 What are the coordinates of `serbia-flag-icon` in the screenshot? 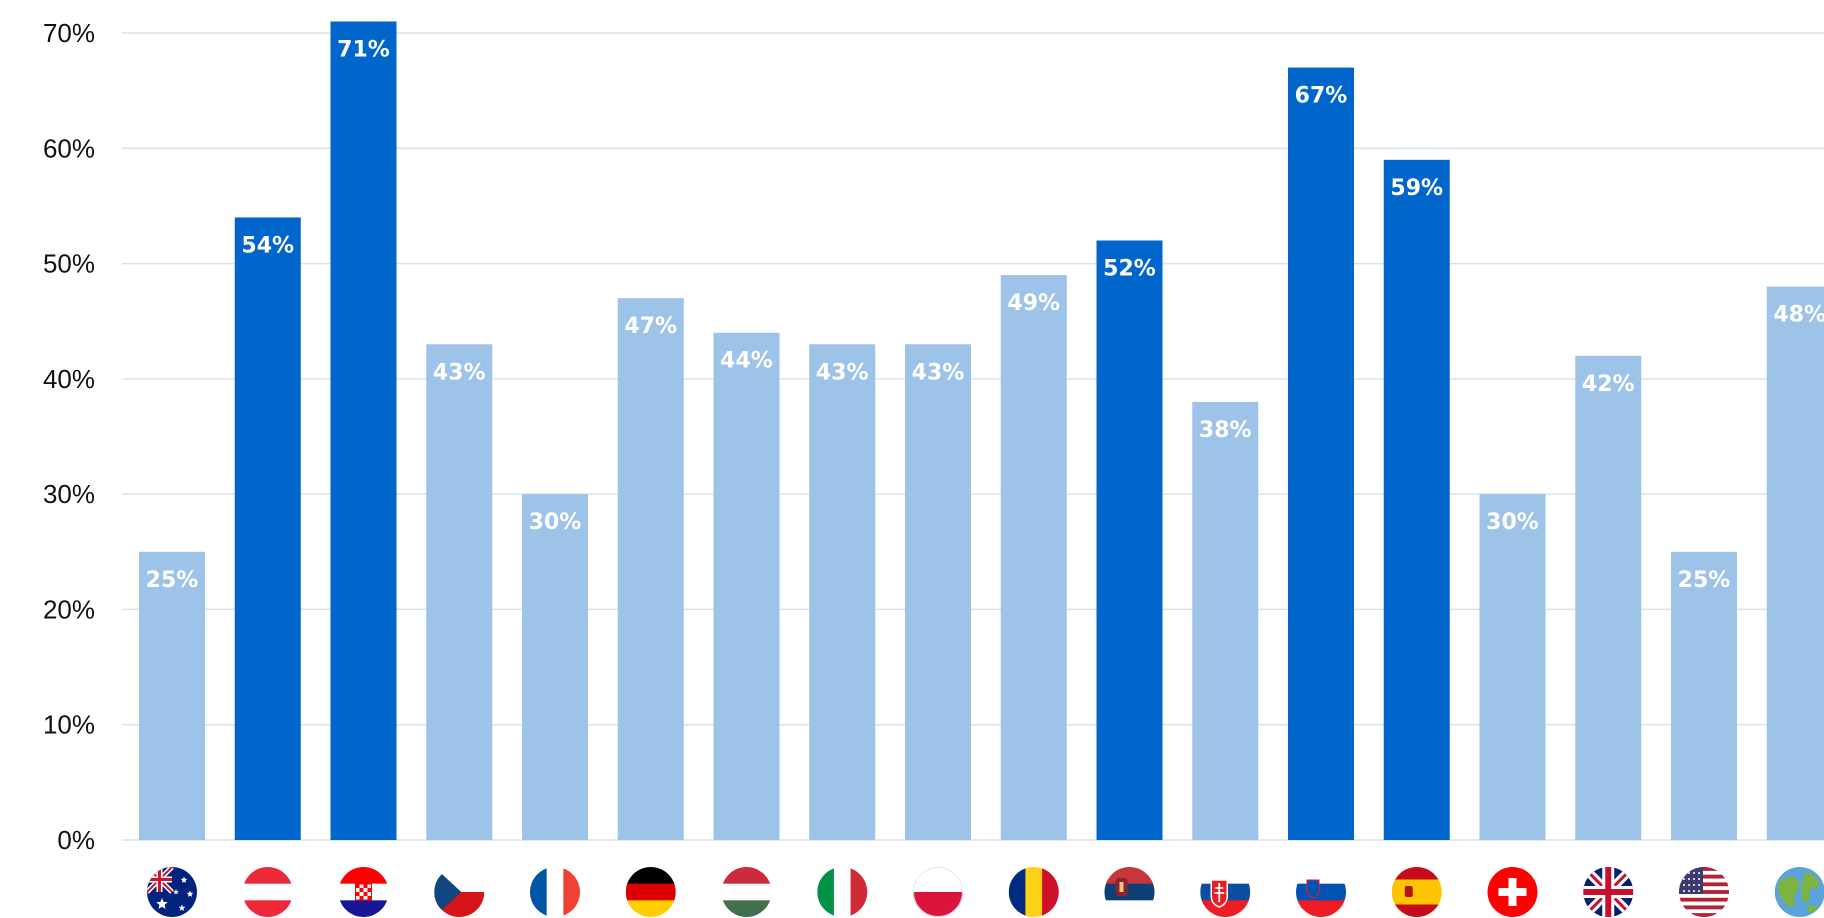 It's located at (1129, 892).